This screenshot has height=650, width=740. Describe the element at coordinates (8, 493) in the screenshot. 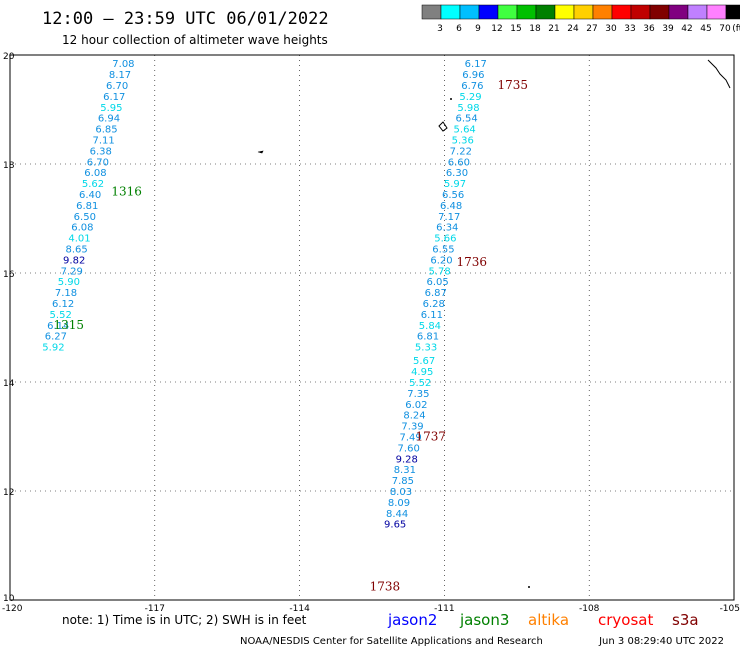

I see `y-tick-label: 12` at that location.